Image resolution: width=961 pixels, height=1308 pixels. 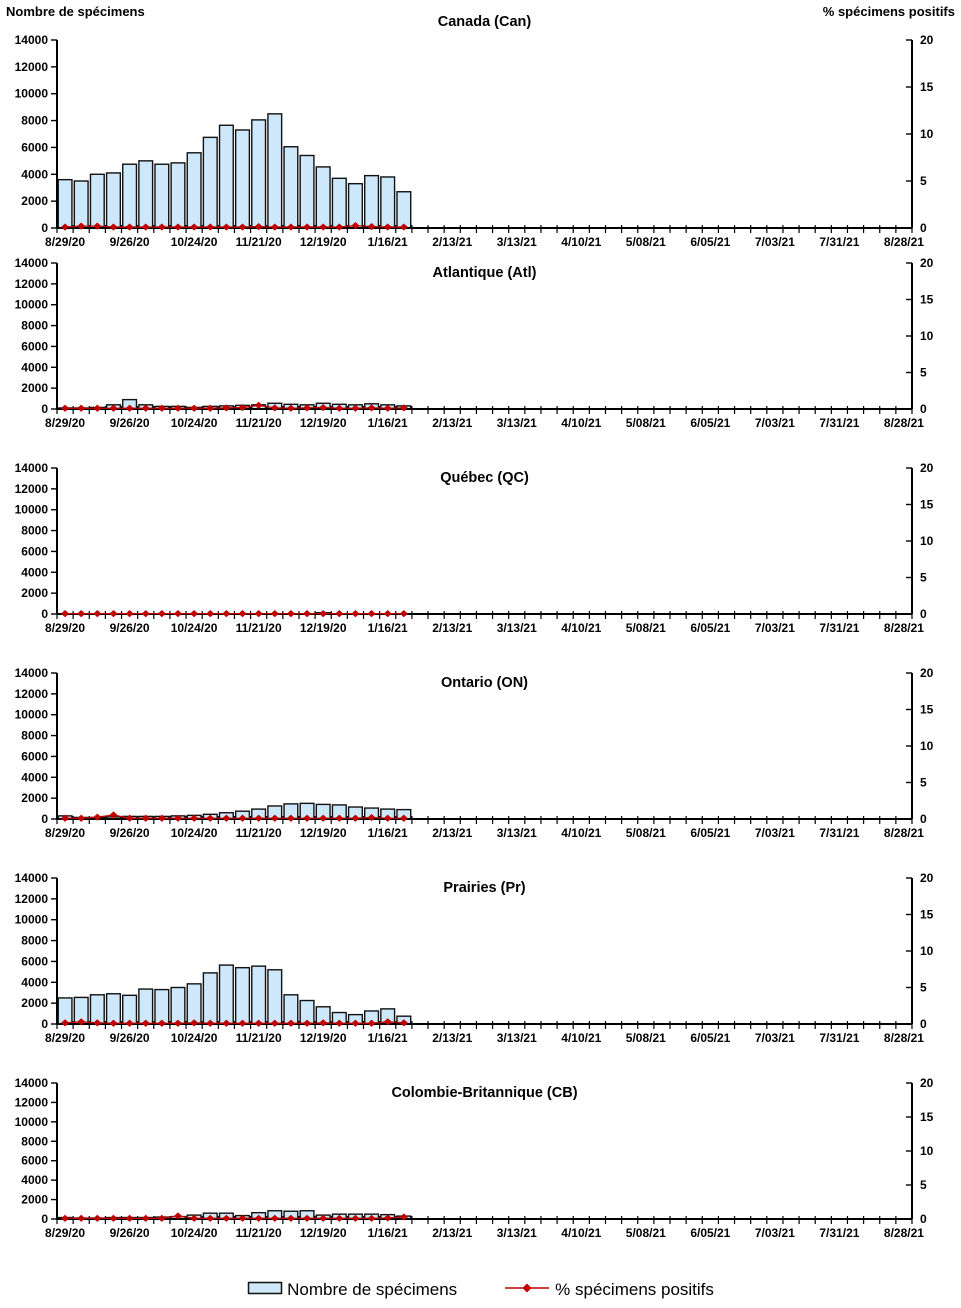 What do you see at coordinates (904, 1038) in the screenshot?
I see `svg-text: 8/28/21` at bounding box center [904, 1038].